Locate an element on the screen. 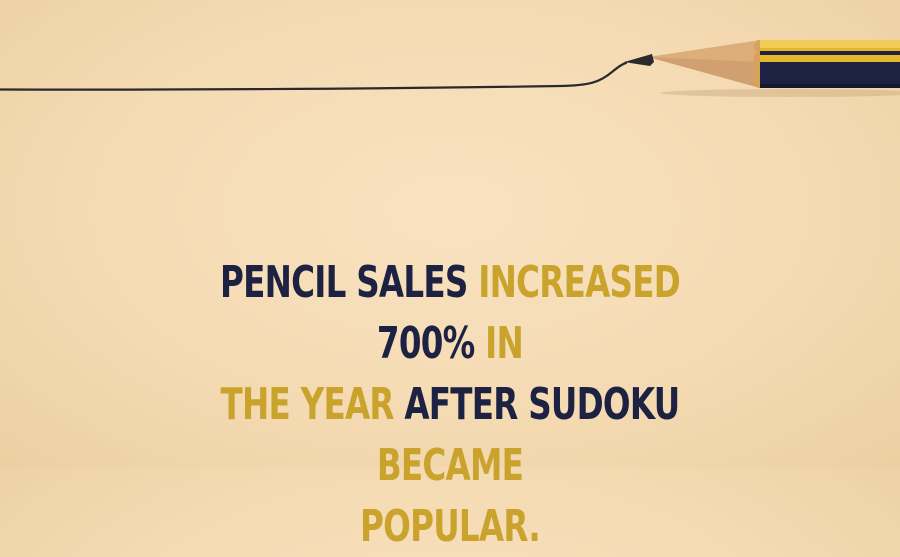 The width and height of the screenshot is (900, 557). pencil-illustration is located at coordinates (450, 68).